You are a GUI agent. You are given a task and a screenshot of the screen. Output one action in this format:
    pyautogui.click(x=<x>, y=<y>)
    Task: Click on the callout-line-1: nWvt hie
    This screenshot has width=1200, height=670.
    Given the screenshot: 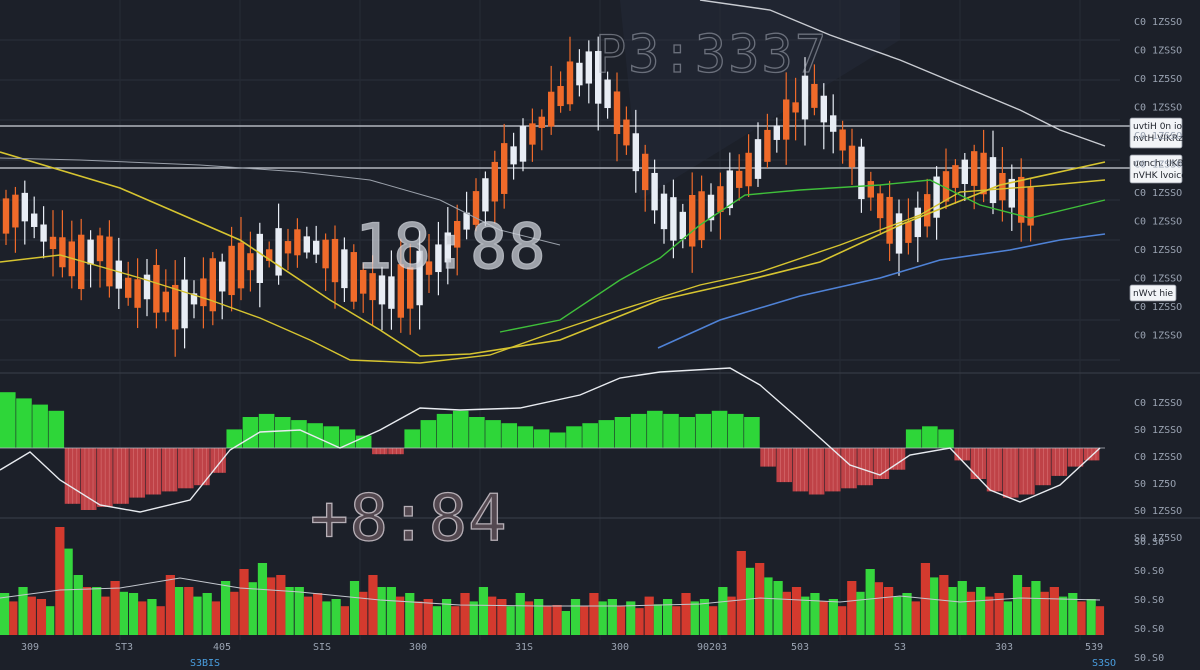 What is the action you would take?
    pyautogui.click(x=1153, y=294)
    